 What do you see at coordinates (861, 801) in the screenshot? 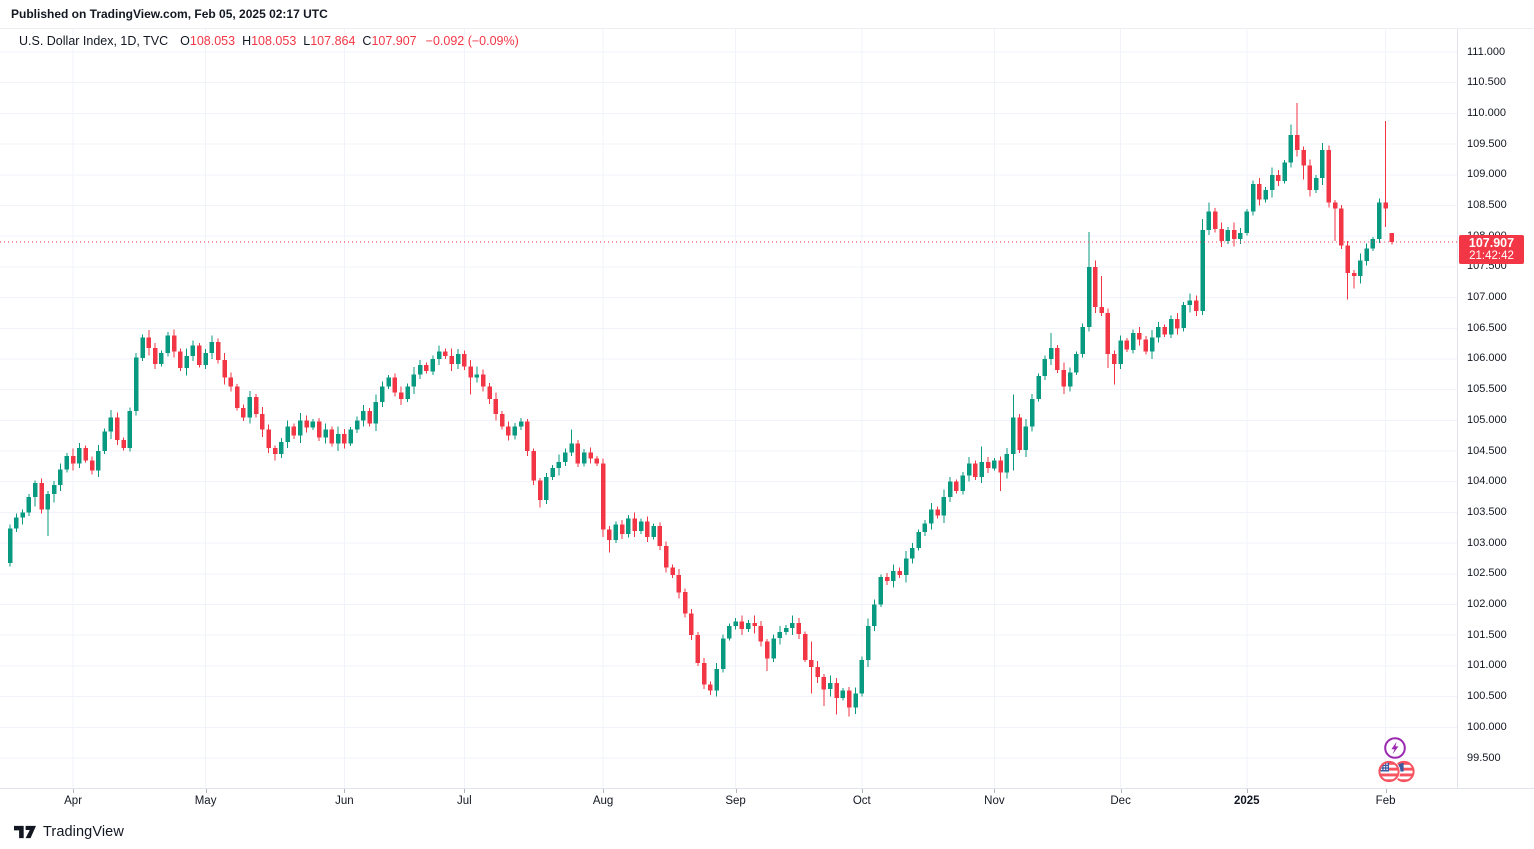
I see `time-axis-label: Oct` at bounding box center [861, 801].